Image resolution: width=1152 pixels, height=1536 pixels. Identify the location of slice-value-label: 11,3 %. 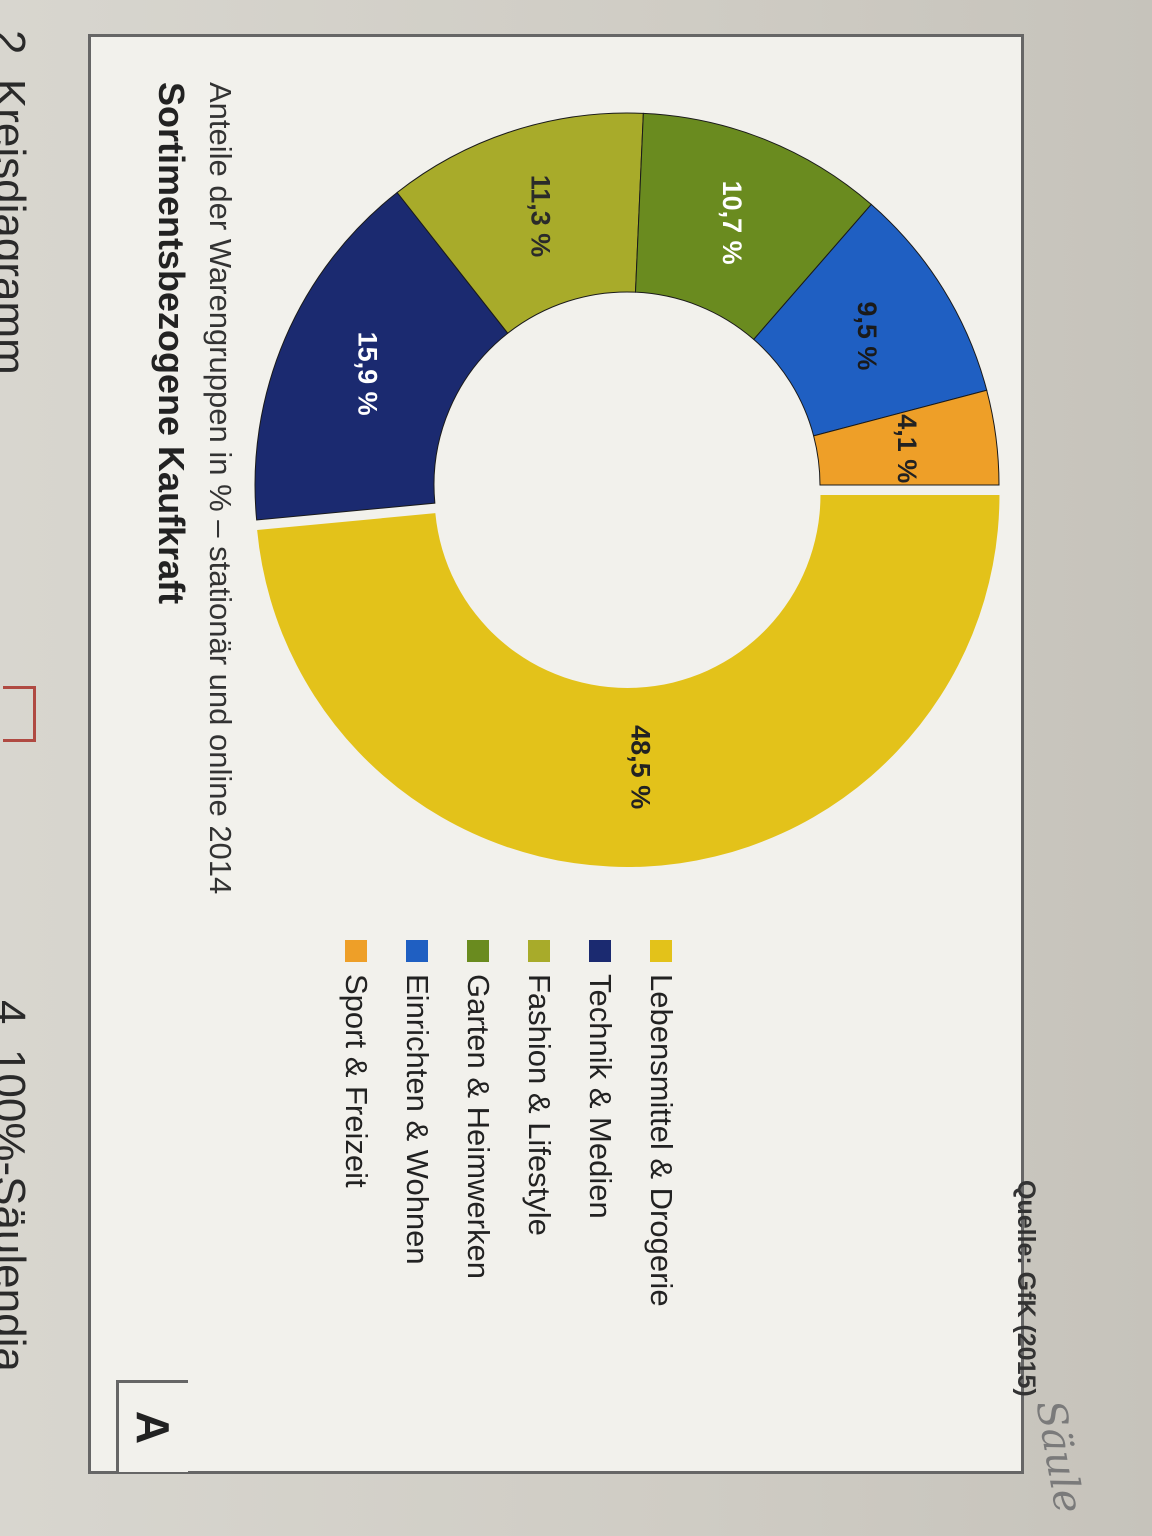
(541, 216).